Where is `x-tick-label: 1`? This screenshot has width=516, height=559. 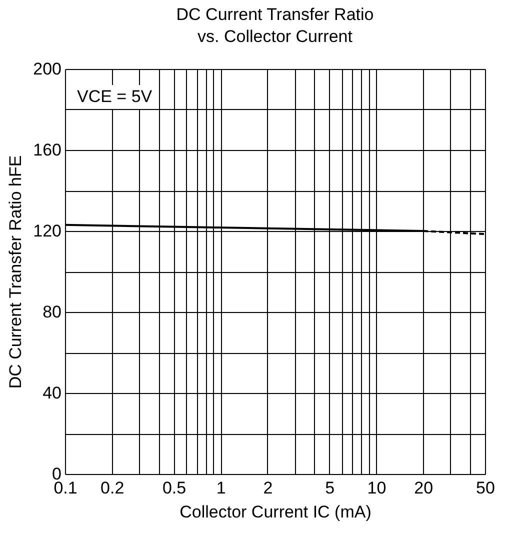 x-tick-label: 1 is located at coordinates (221, 488).